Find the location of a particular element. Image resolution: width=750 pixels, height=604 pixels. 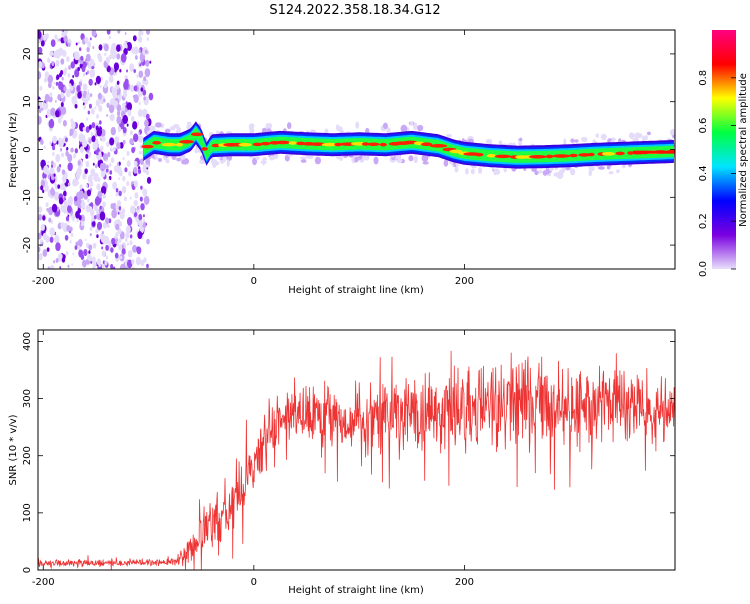

spectrogram-y-tick-label: -10 is located at coordinates (27, 197).